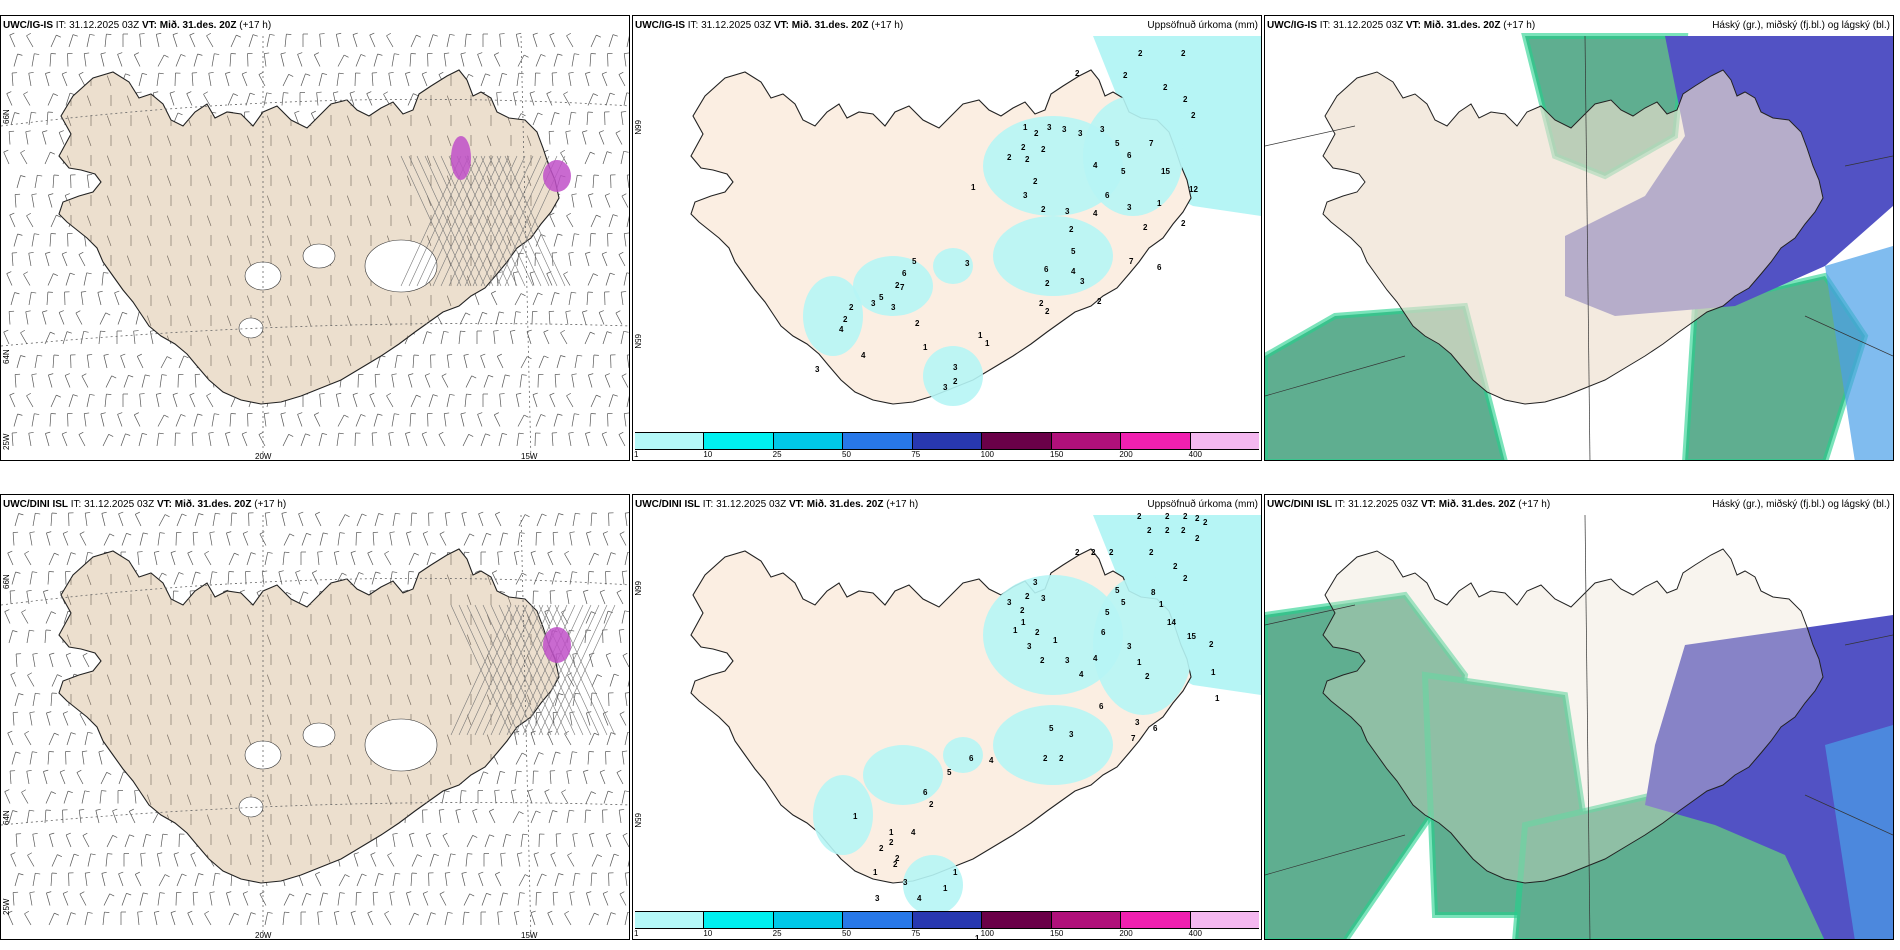  What do you see at coordinates (1171, 622) in the screenshot?
I see `precip-value-label: 14` at bounding box center [1171, 622].